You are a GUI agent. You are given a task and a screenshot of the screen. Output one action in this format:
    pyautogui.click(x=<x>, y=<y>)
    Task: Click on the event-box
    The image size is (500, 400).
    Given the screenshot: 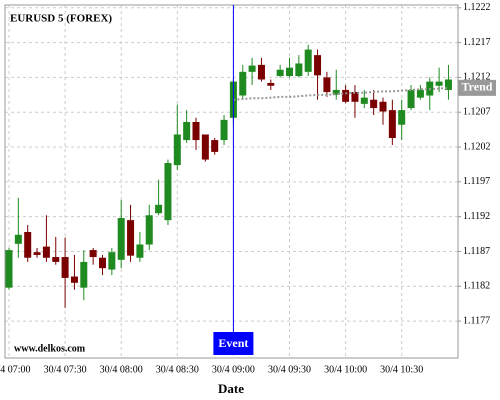 What is the action you would take?
    pyautogui.click(x=233, y=343)
    